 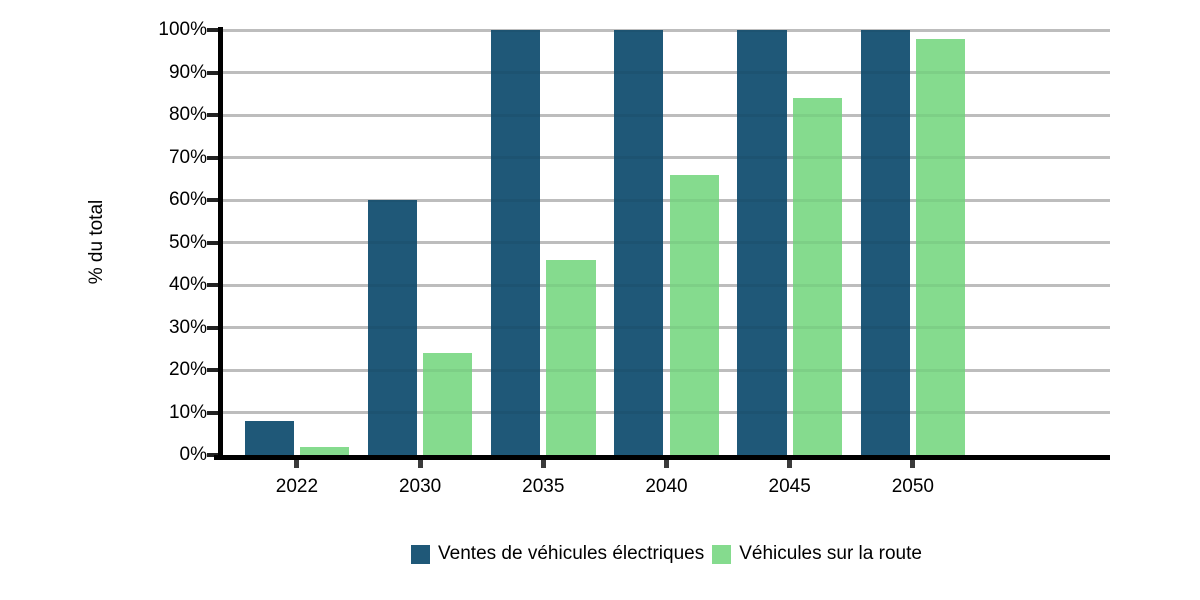 I want to click on x-tick-label: 2022, so click(x=297, y=486).